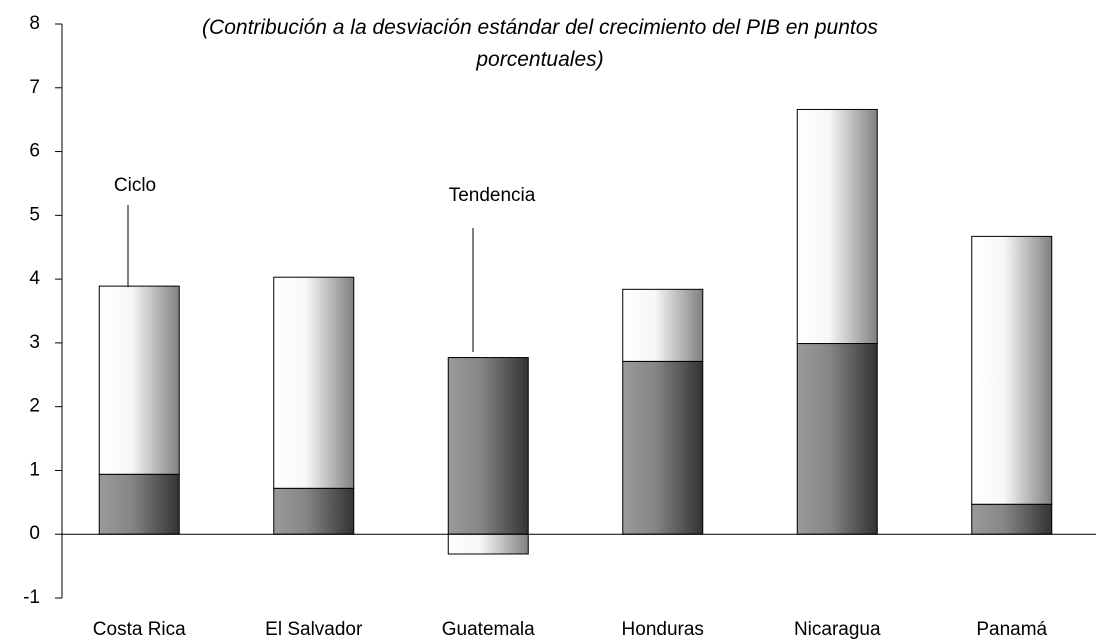  What do you see at coordinates (34, 151) in the screenshot?
I see `y-tick-label: 6` at bounding box center [34, 151].